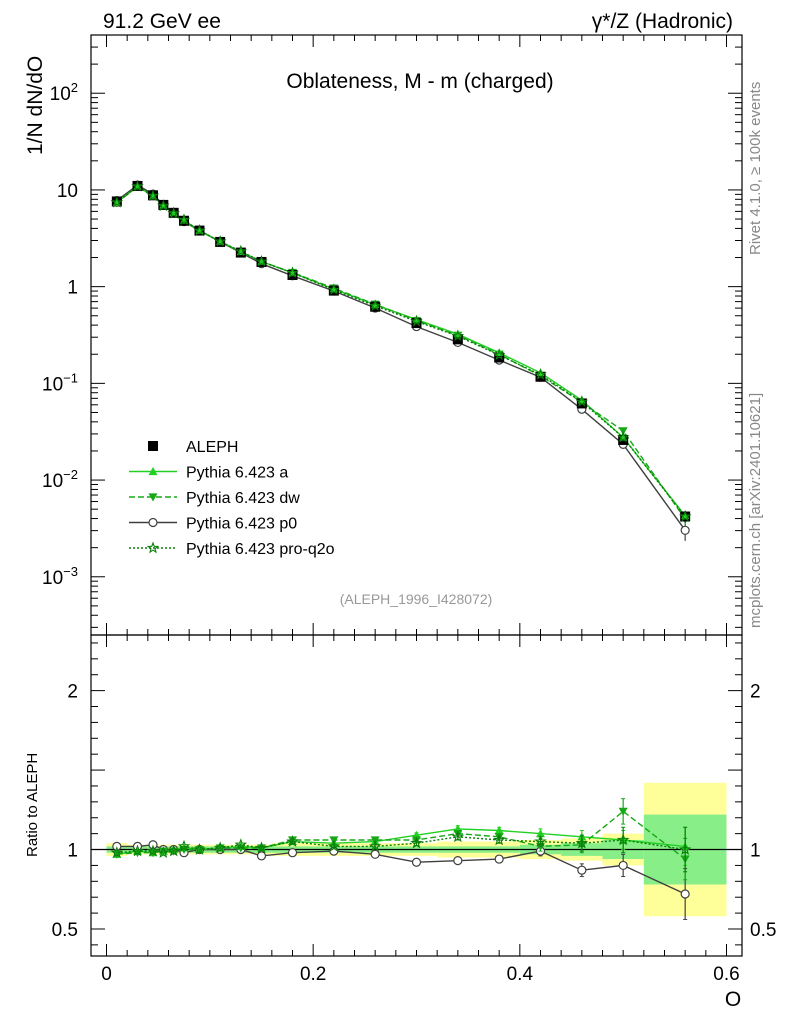 Image resolution: width=786 pixels, height=1024 pixels. What do you see at coordinates (212, 447) in the screenshot?
I see `legend-label-0: ALEPH` at bounding box center [212, 447].